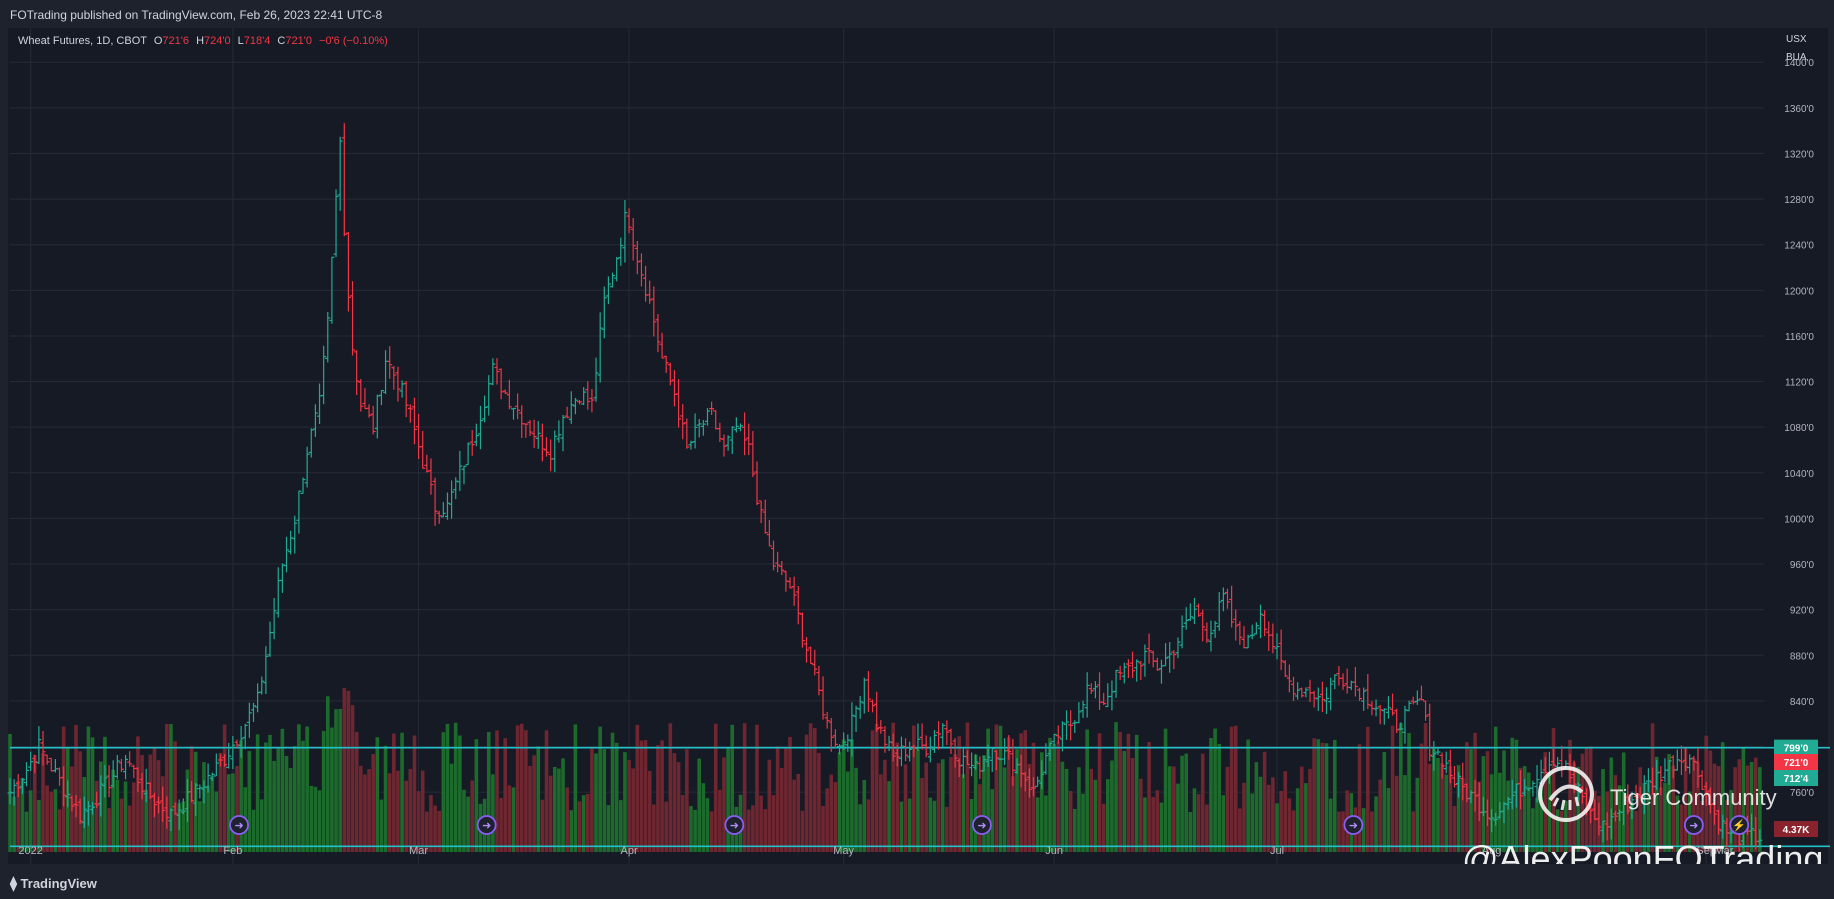  What do you see at coordinates (240, 41) in the screenshot?
I see `low-label: L` at bounding box center [240, 41].